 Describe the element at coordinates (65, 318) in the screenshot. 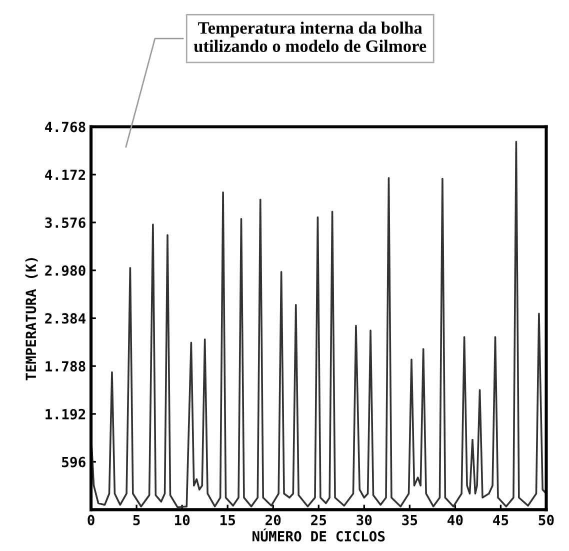

I see `y-tick-label: 2.384` at that location.